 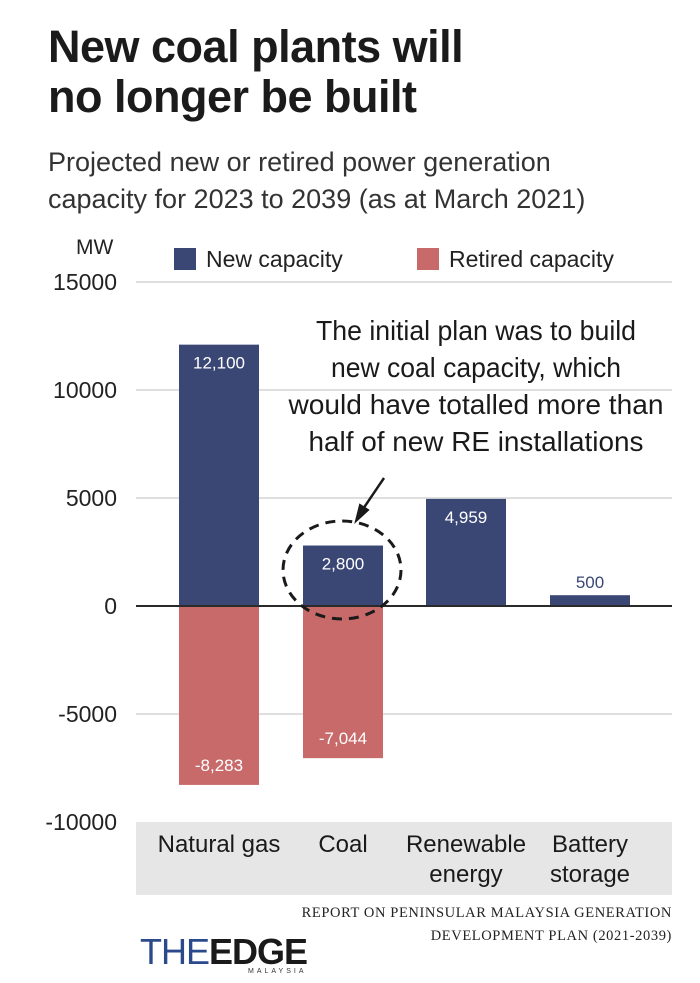 What do you see at coordinates (258, 951) in the screenshot?
I see `logo-edge: EDGE` at bounding box center [258, 951].